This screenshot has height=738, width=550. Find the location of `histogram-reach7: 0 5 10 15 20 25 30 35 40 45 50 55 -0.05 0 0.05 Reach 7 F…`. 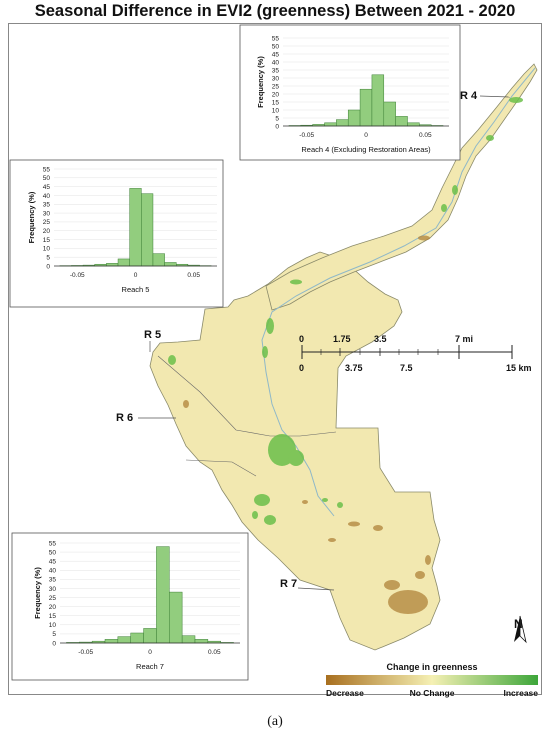

histogram-reach7: 0 5 10 15 20 25 30 35 40 45 50 55 -0.05 0 0.05 Reach 7 F… is located at coordinates (130, 606).